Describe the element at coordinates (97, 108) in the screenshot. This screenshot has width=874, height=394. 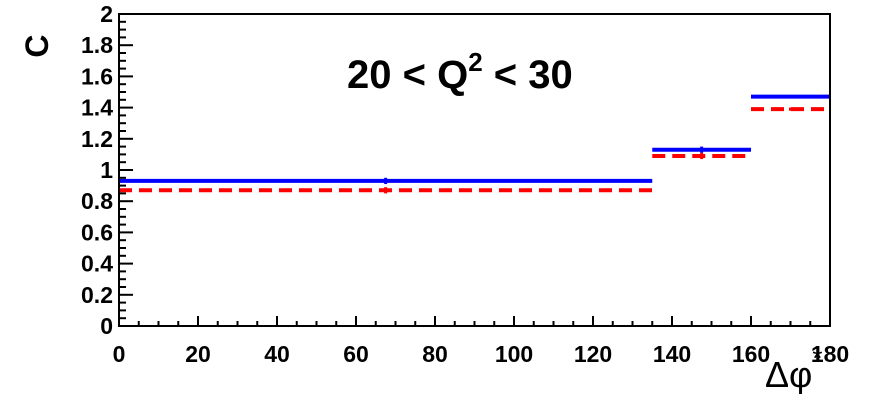
I see `y-tick-label: 1.4` at that location.